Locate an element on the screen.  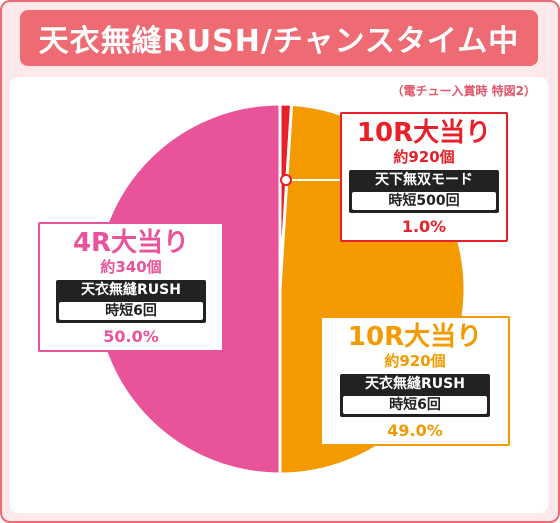
label-box-4r: 4R大当り 約340個 天衣無縫RUSH 時短6回 50.0% is located at coordinates (131, 287).